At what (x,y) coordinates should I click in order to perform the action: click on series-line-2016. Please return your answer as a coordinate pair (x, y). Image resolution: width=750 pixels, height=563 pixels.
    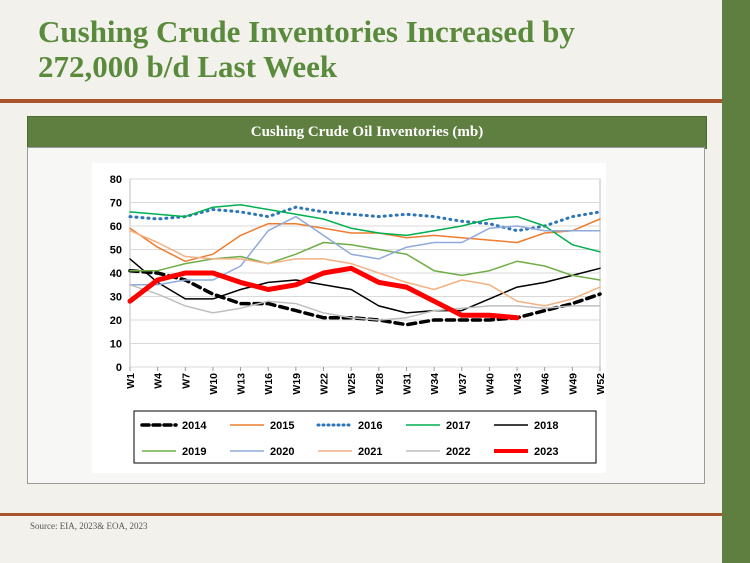
    Looking at the image, I should click on (365, 219).